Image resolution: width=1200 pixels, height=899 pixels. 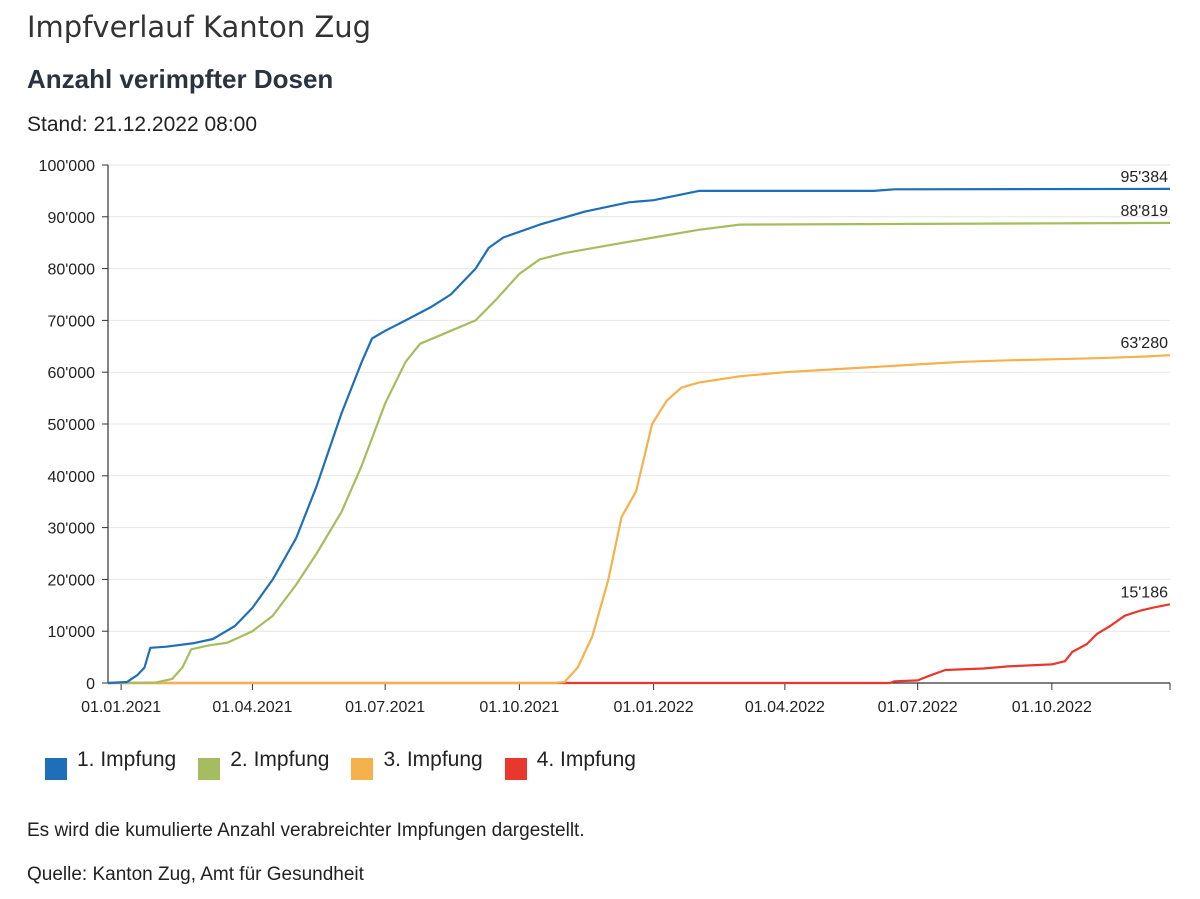 What do you see at coordinates (90, 684) in the screenshot?
I see `y-tick-label: 0` at bounding box center [90, 684].